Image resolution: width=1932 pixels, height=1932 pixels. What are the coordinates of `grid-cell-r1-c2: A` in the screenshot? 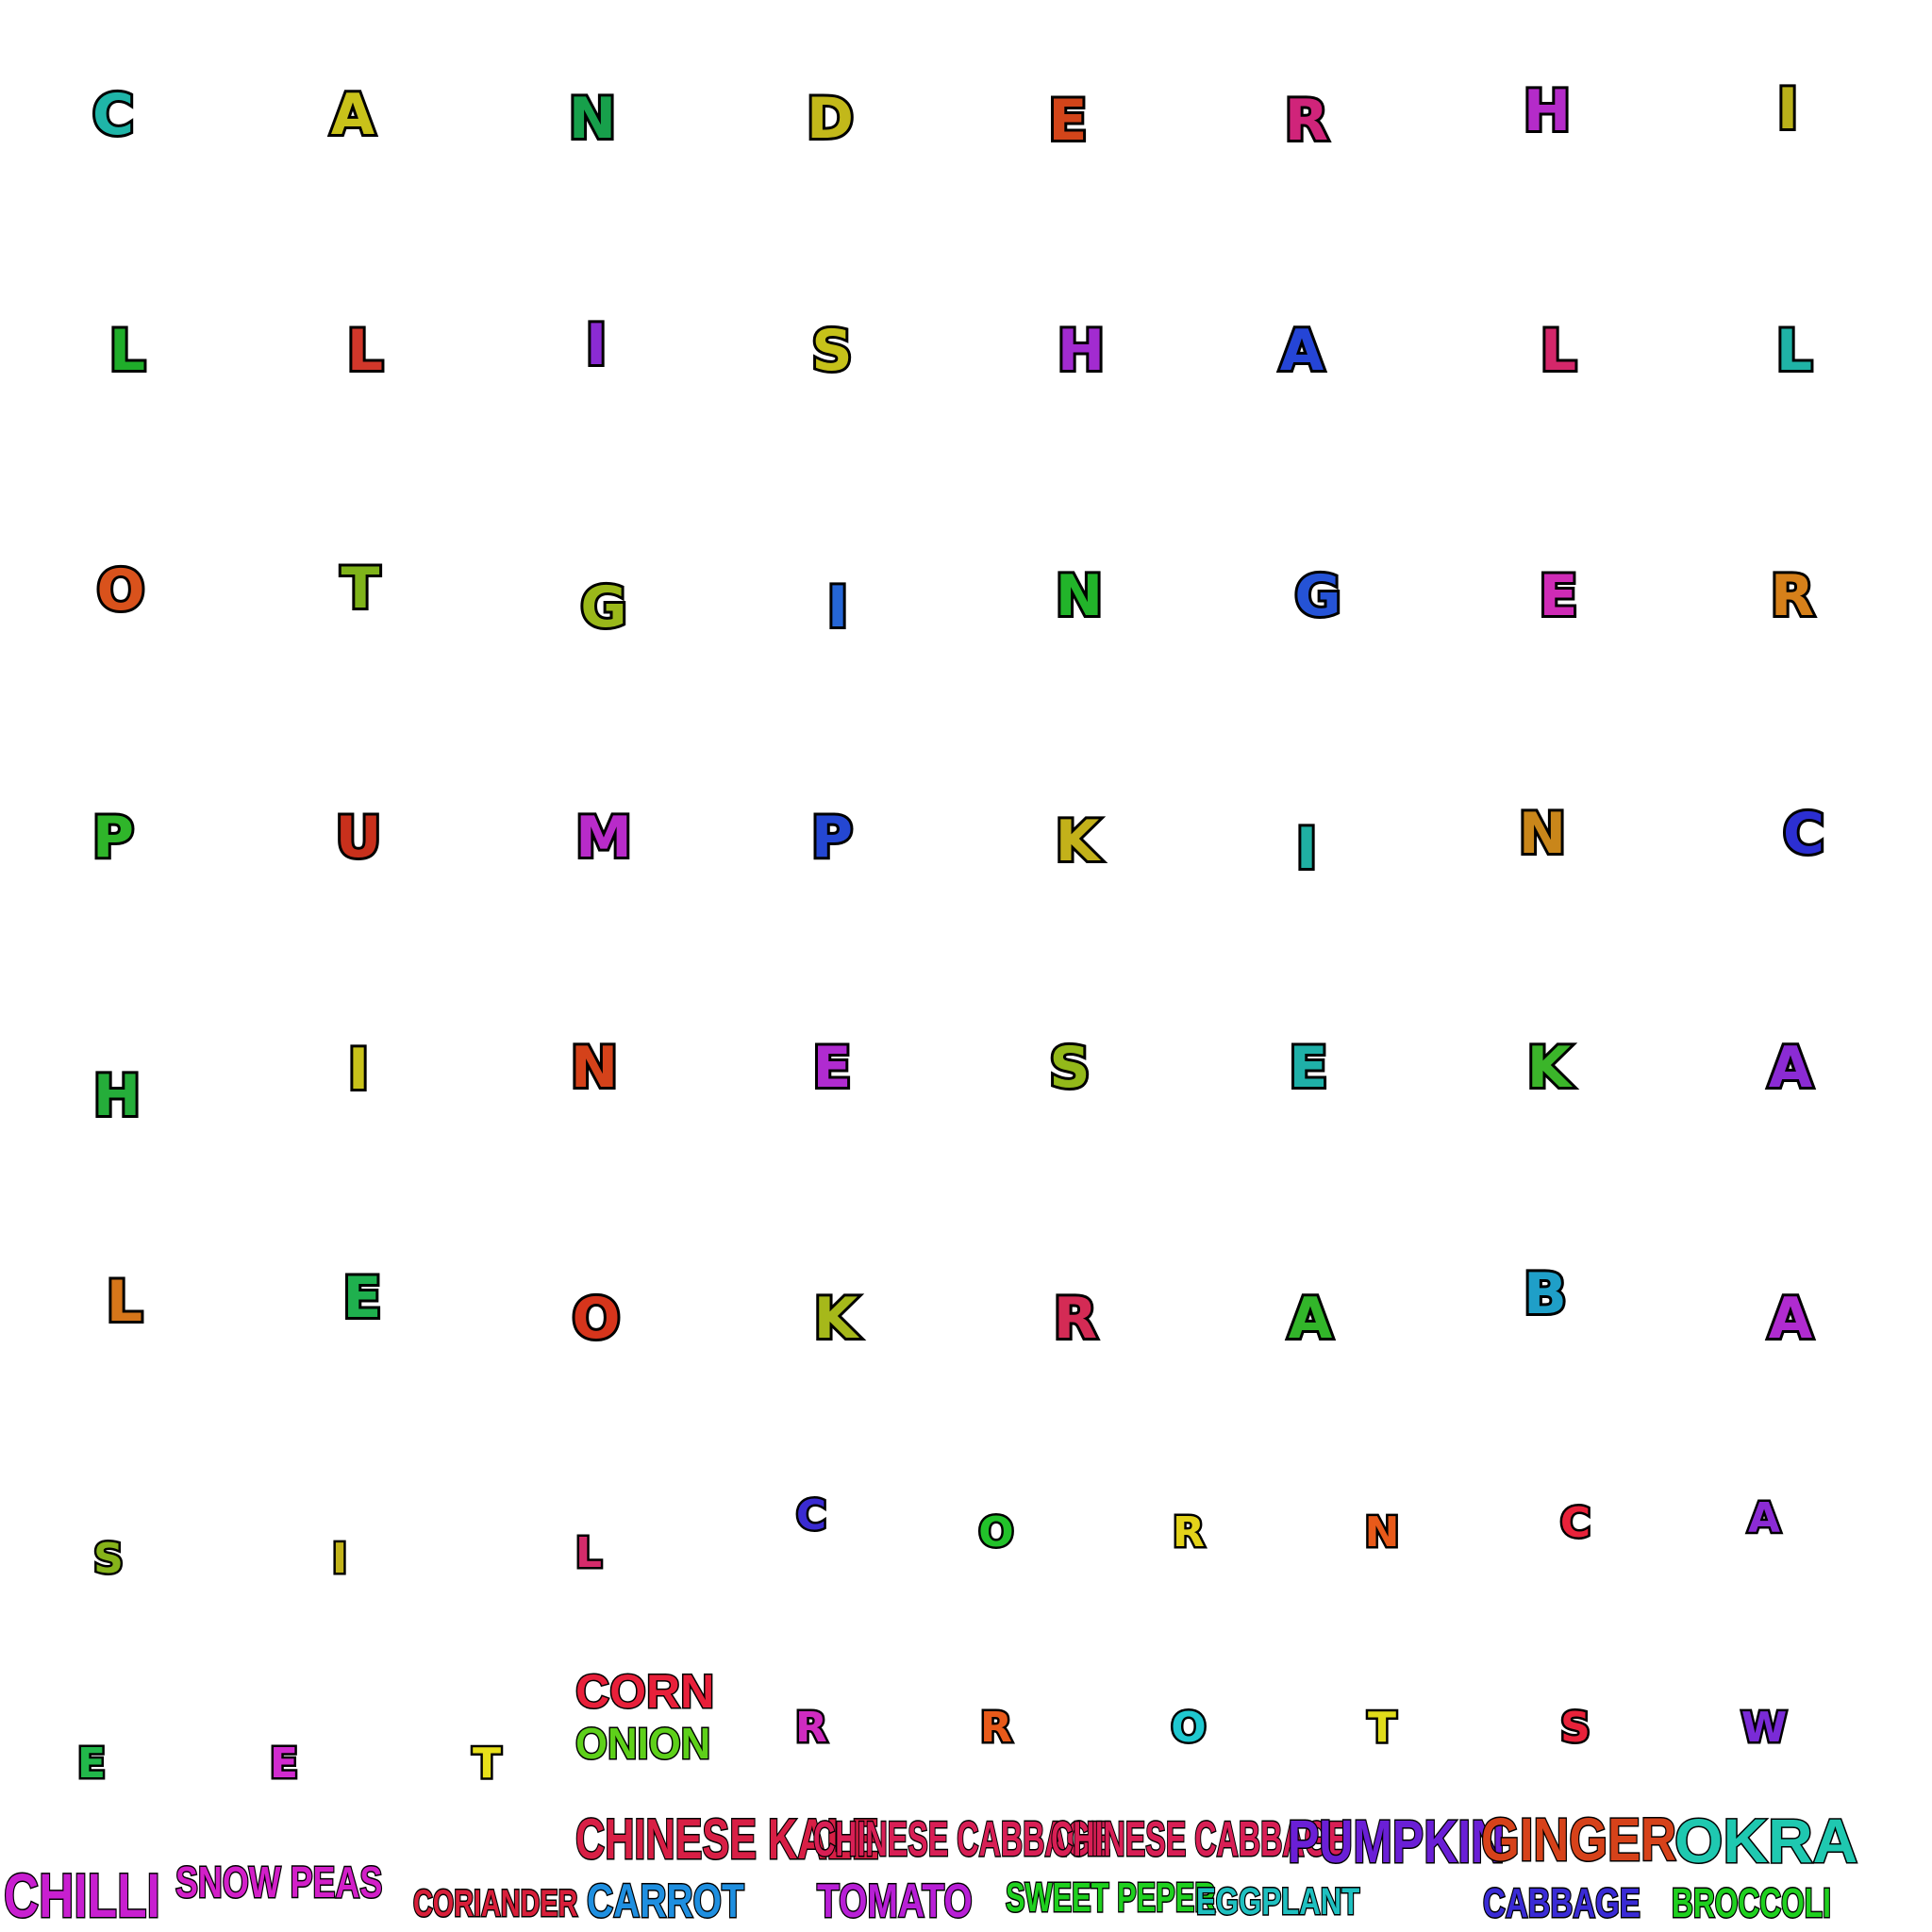 It's located at (353, 115).